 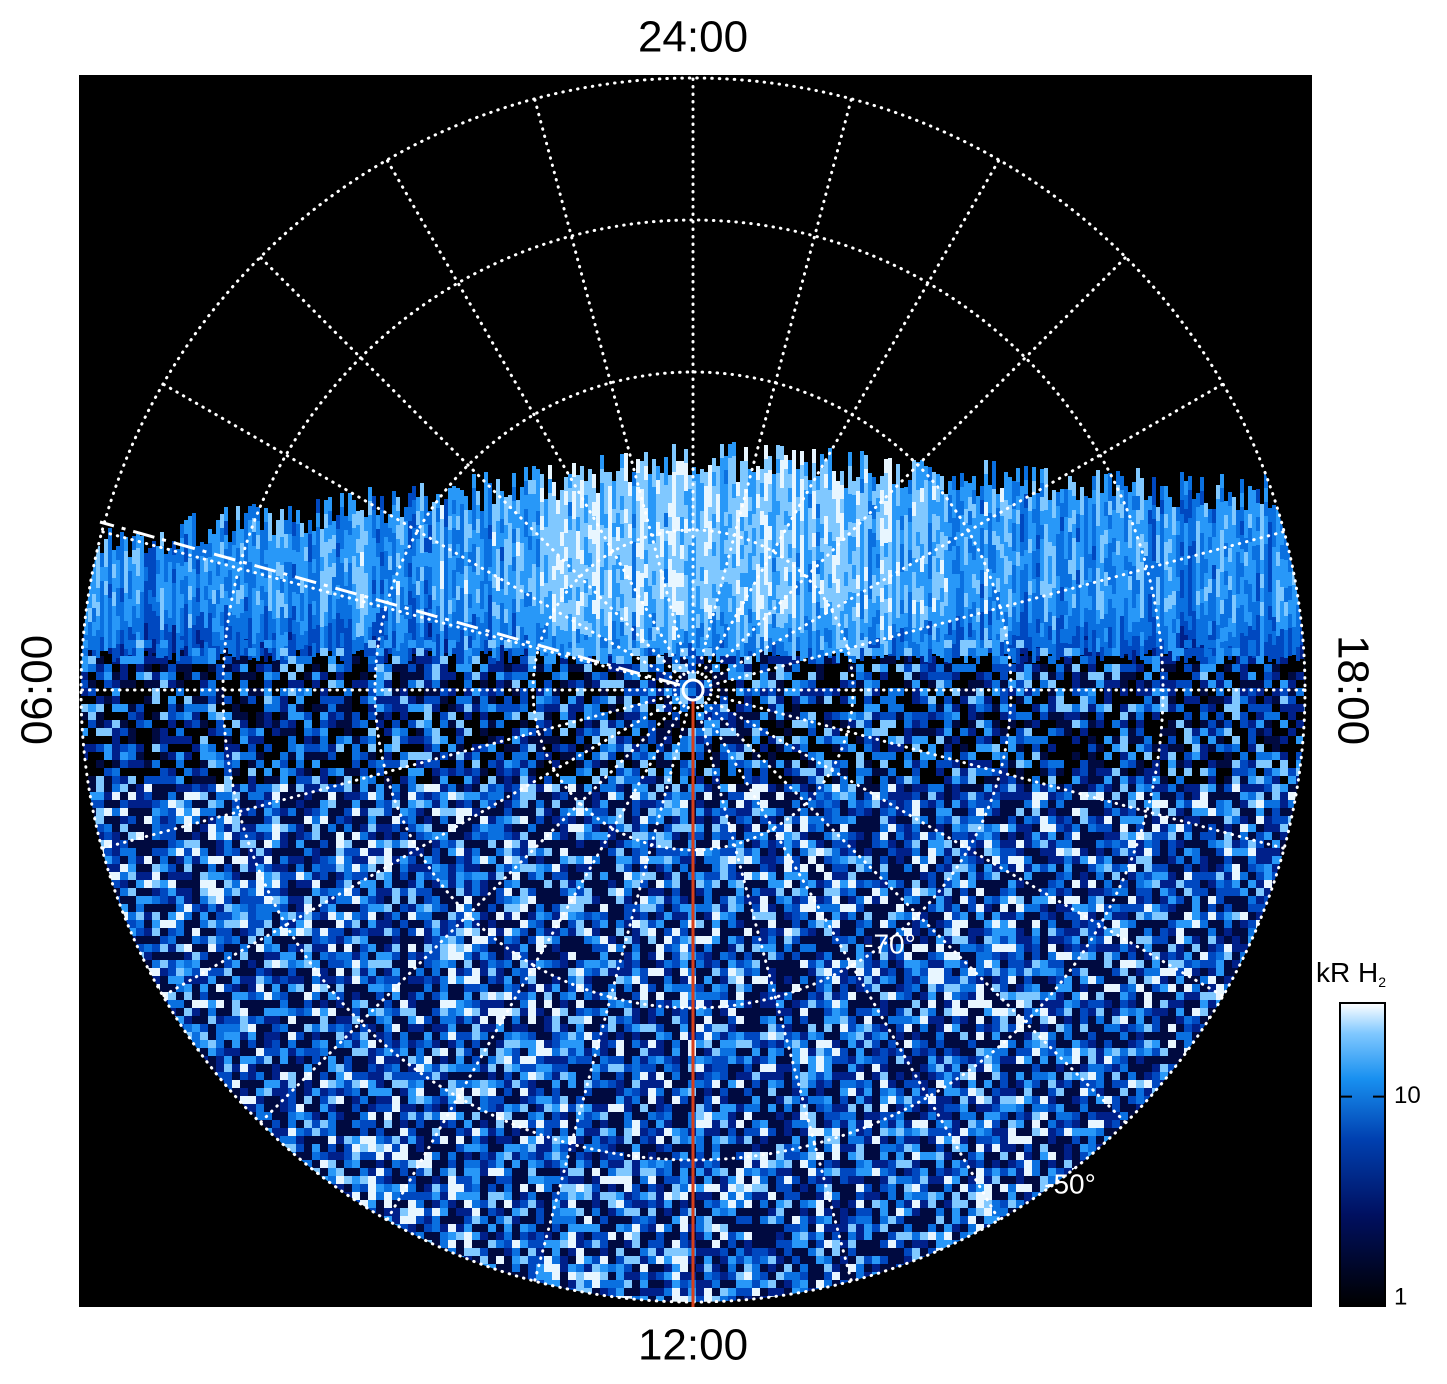 I want to click on pole-marker, so click(x=693, y=690).